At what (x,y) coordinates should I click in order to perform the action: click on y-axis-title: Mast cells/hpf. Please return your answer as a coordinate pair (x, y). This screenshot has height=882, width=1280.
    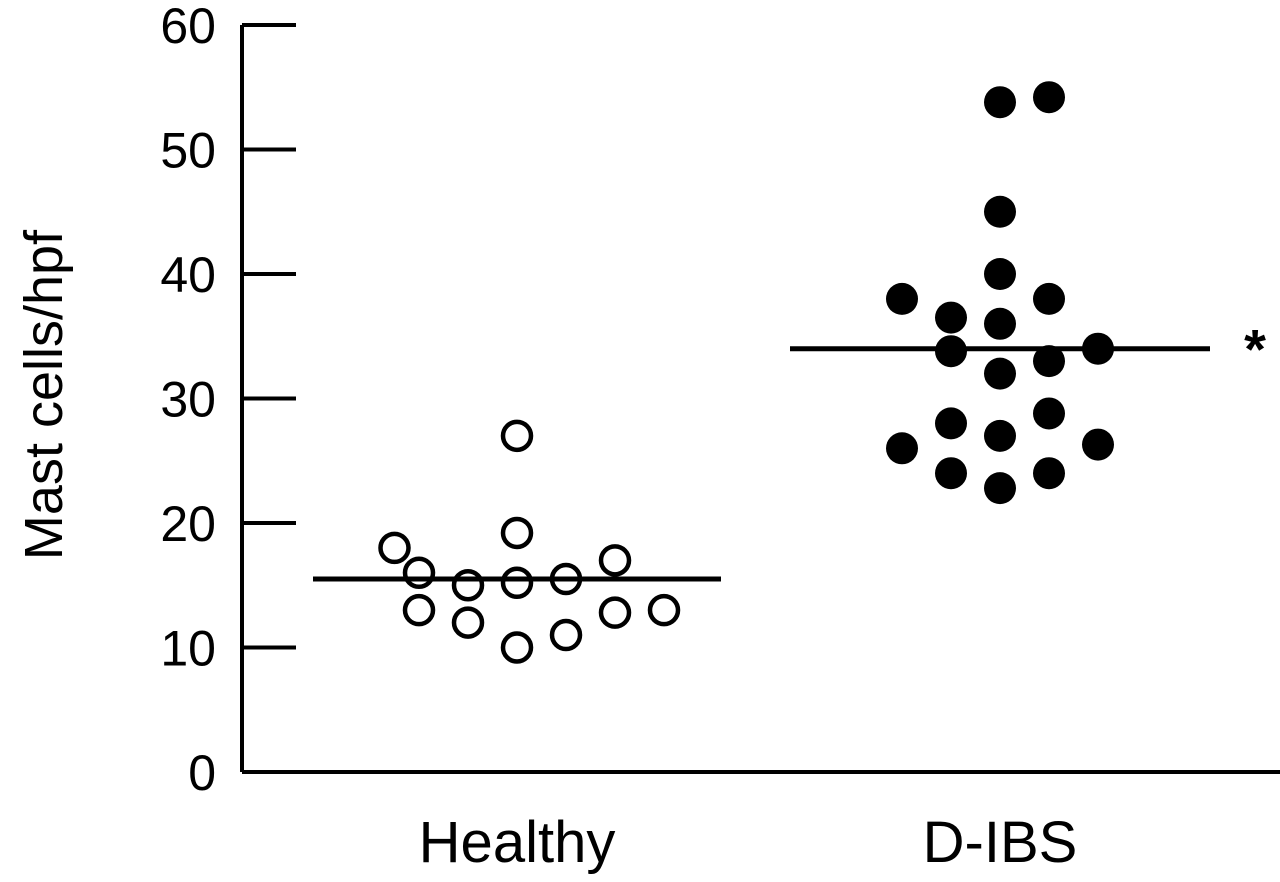
    Looking at the image, I should click on (44, 394).